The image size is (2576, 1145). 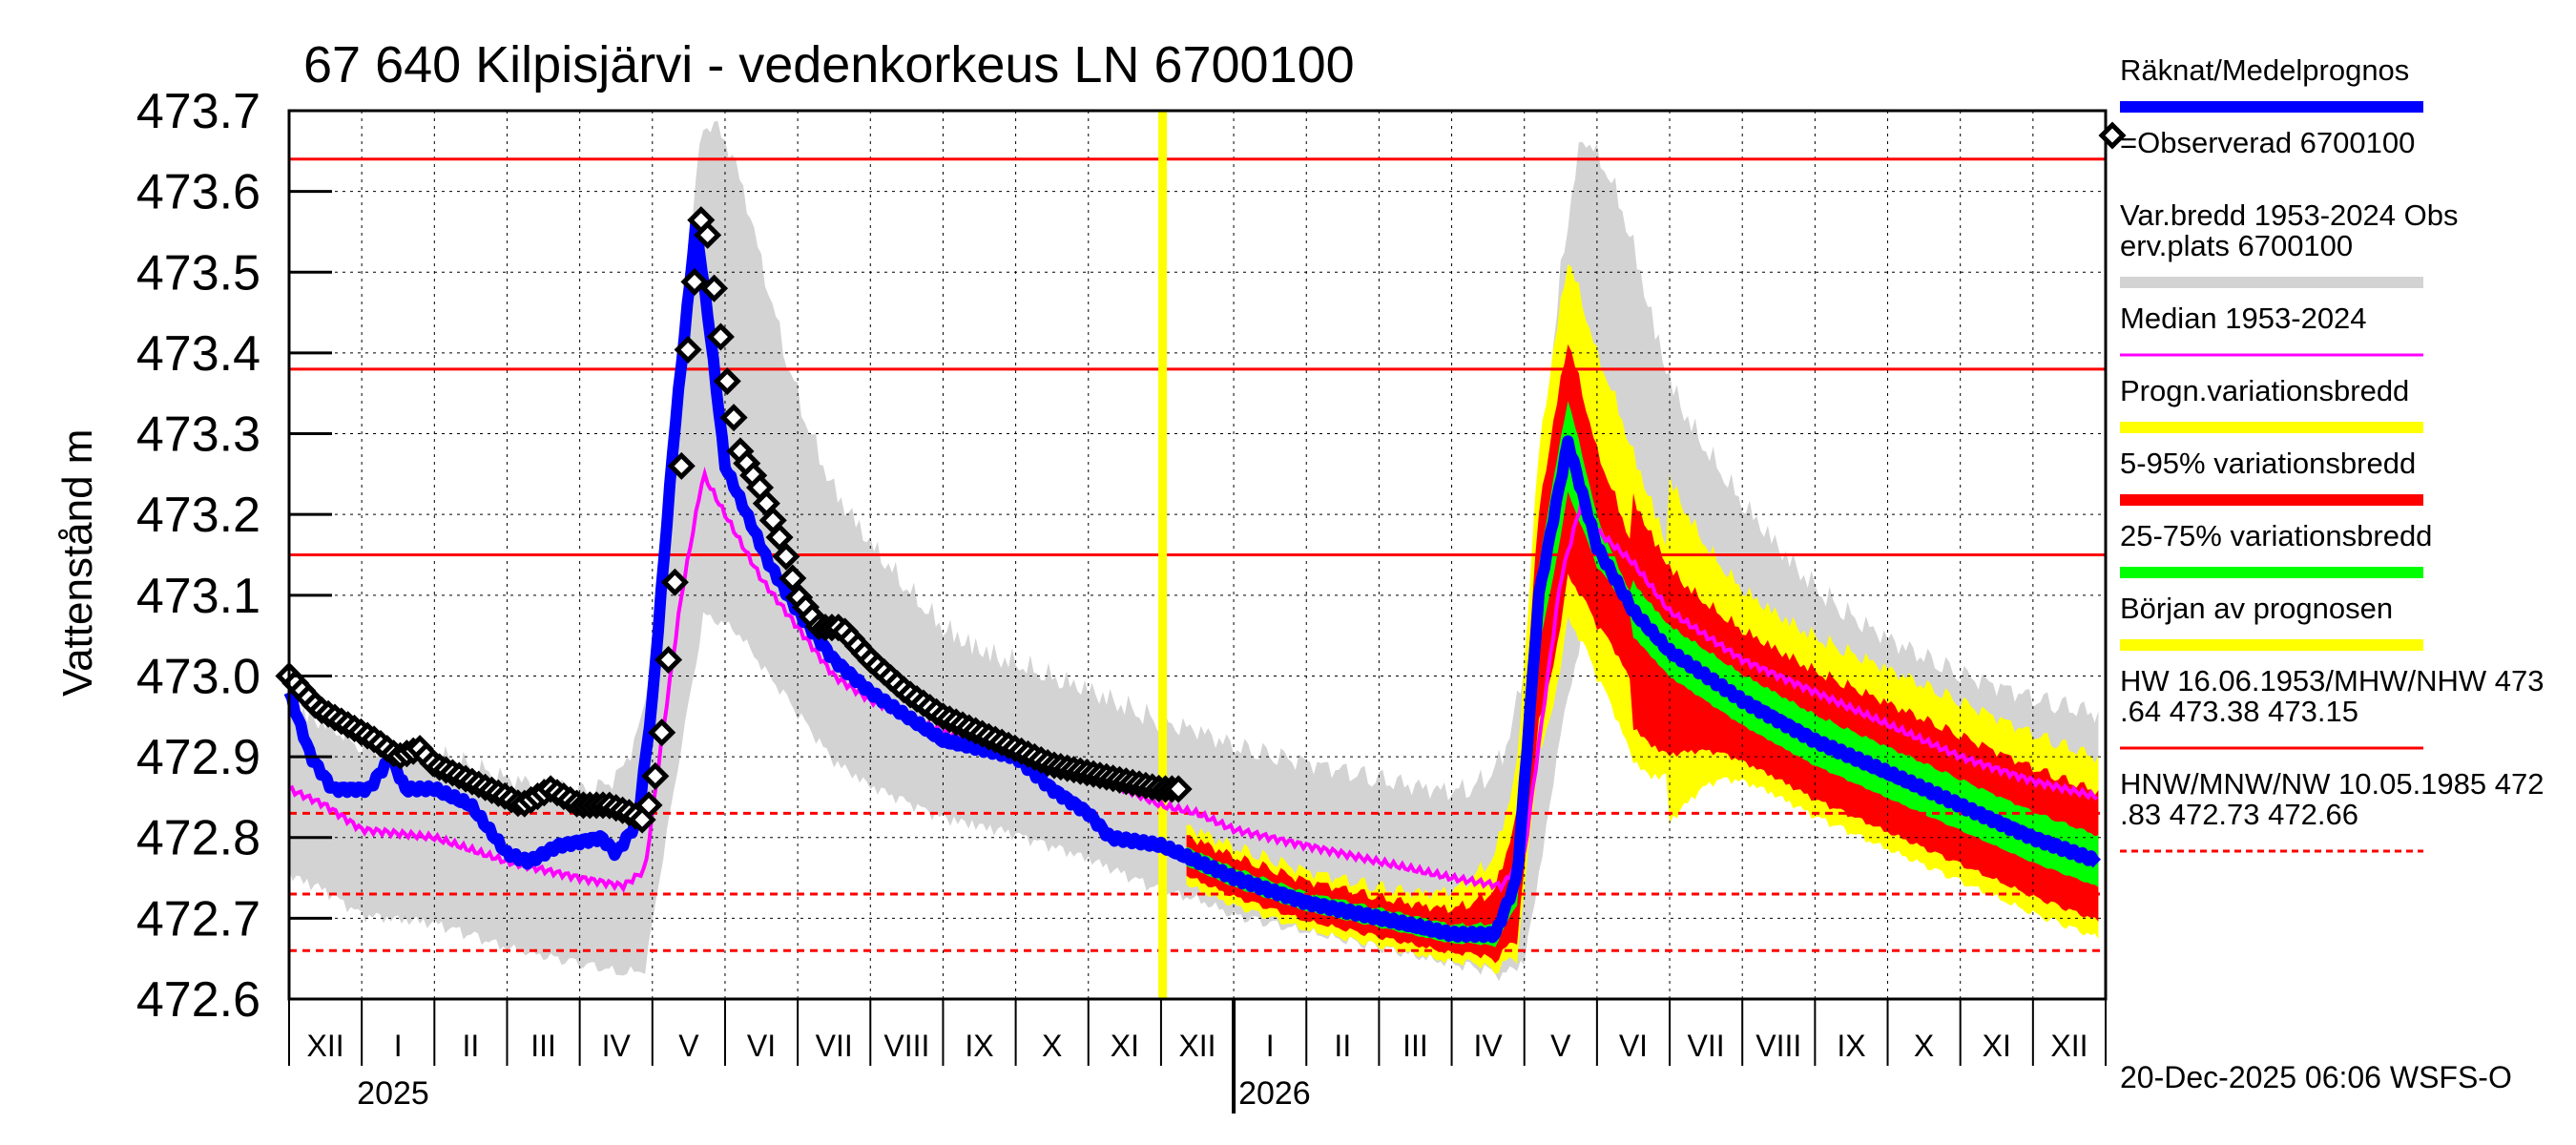 I want to click on legend-label: Räknat/Medelprognos, so click(x=2264, y=70).